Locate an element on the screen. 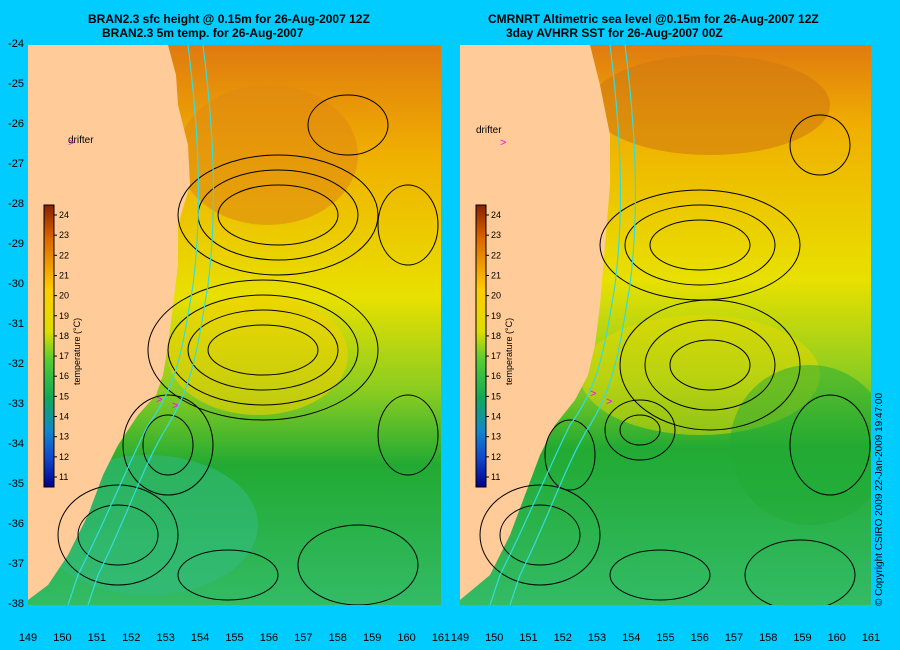  y-axis-label: -27 is located at coordinates (13, 164).